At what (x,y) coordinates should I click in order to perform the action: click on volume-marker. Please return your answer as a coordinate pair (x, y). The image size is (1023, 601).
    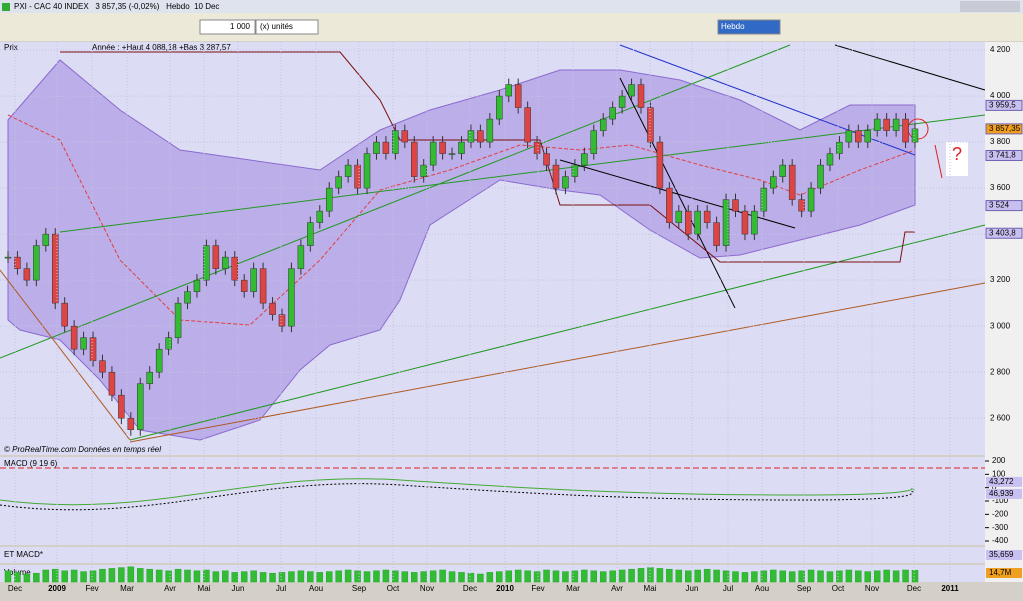
    Looking at the image, I should click on (1004, 573).